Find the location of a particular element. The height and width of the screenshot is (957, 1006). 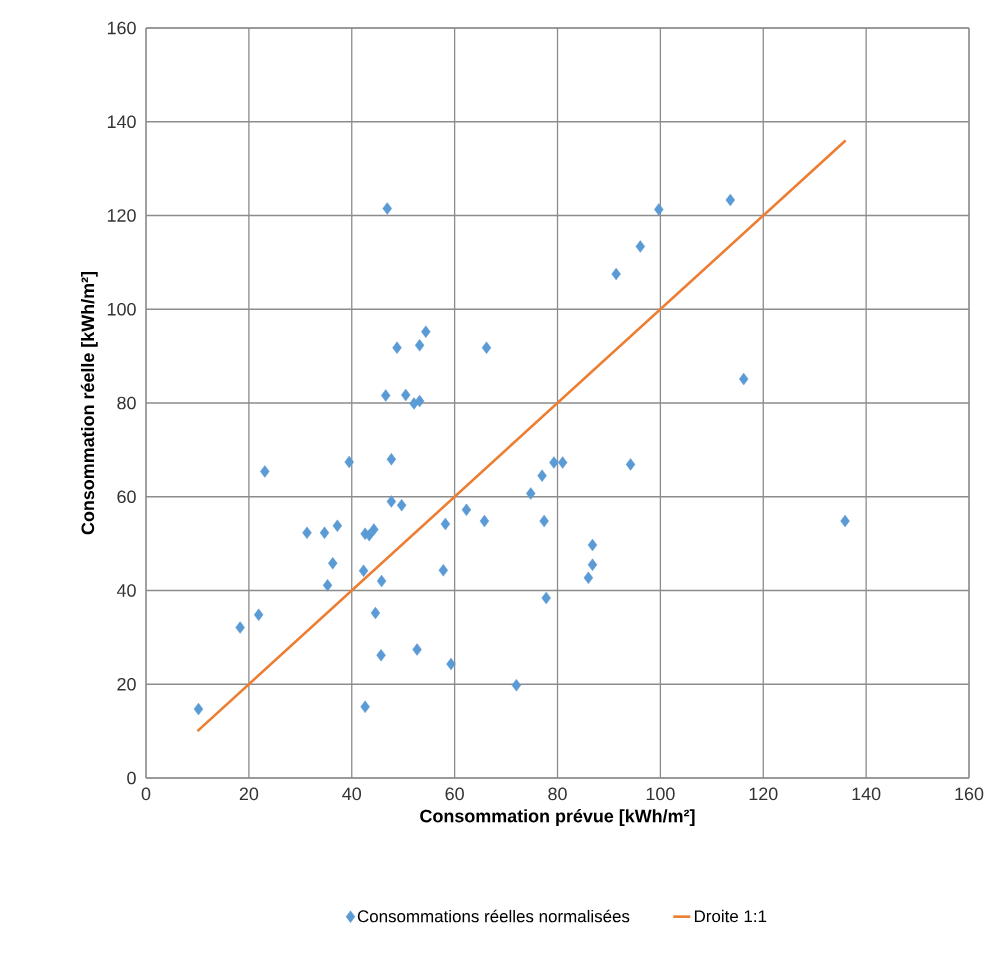

x-axis-title: Consommation prévue [kWh/m²] is located at coordinates (557, 817).